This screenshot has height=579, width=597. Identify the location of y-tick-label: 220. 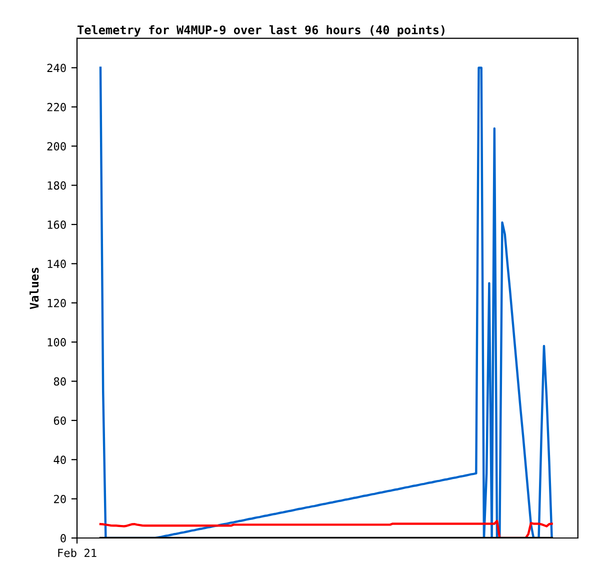
(56, 107).